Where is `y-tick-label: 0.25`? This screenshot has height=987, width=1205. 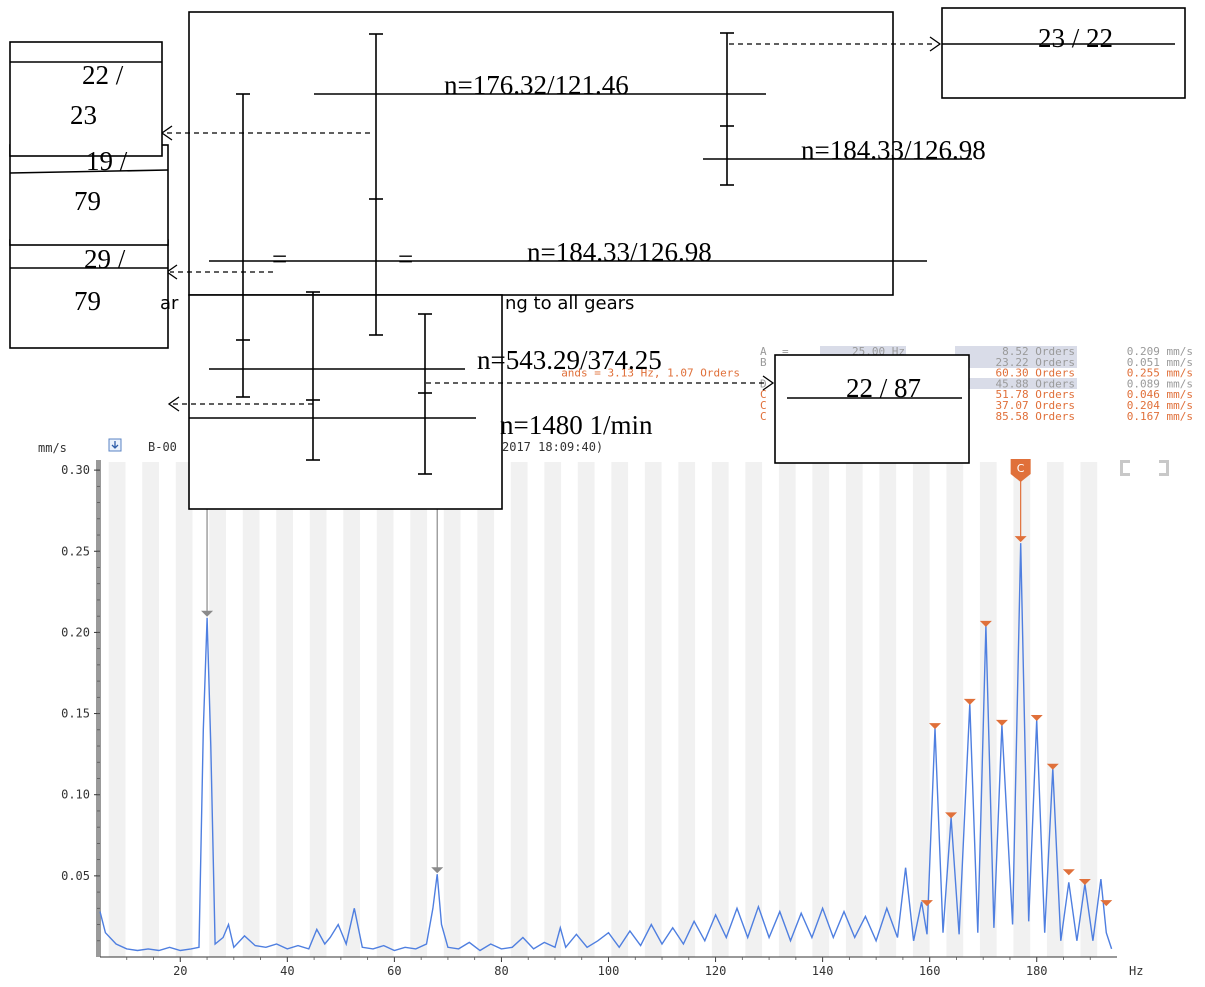
y-tick-label: 0.25 is located at coordinates (75, 551).